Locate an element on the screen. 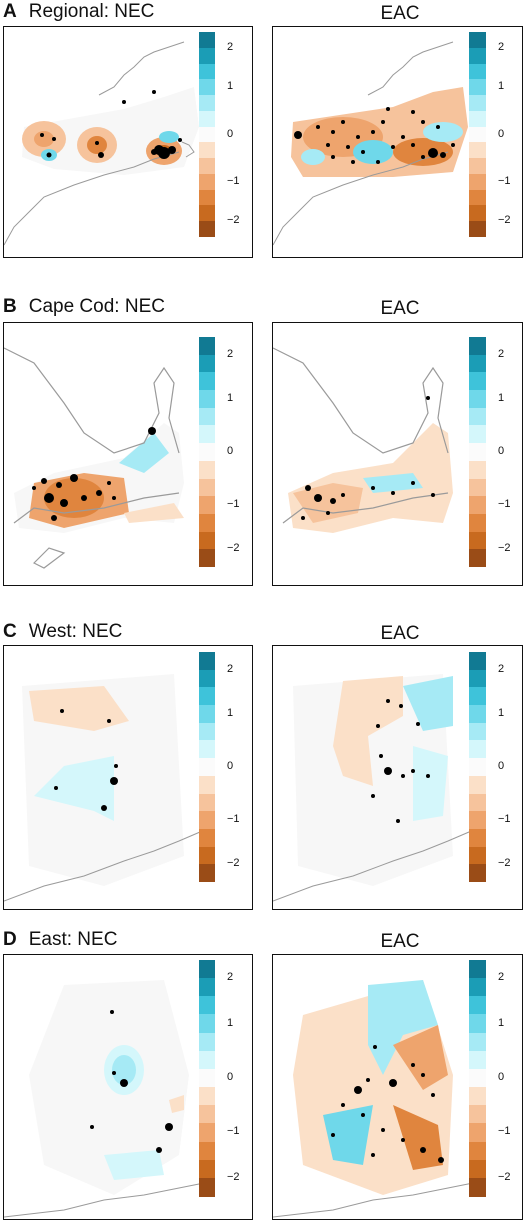 The image size is (526, 1225). map-d-nec-svg is located at coordinates (109, 1099).